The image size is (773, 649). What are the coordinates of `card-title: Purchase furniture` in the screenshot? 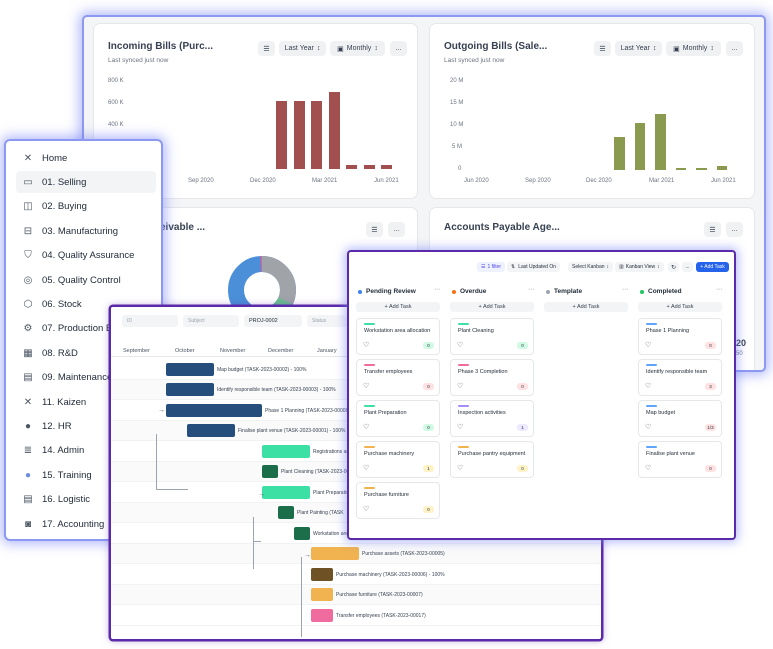 It's located at (386, 495).